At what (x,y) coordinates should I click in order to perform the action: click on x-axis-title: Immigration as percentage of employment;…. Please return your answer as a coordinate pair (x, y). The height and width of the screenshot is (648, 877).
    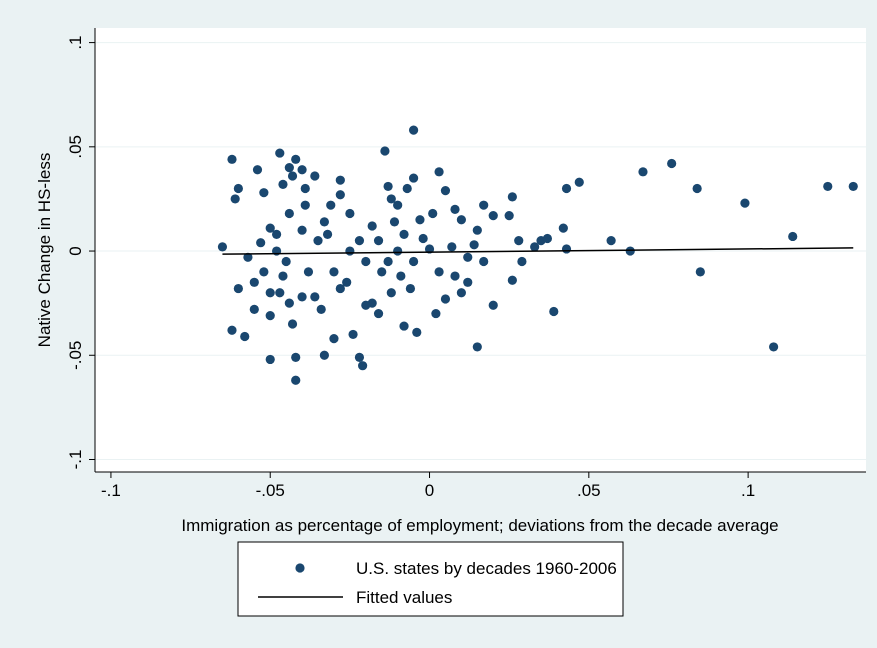
    Looking at the image, I should click on (479, 525).